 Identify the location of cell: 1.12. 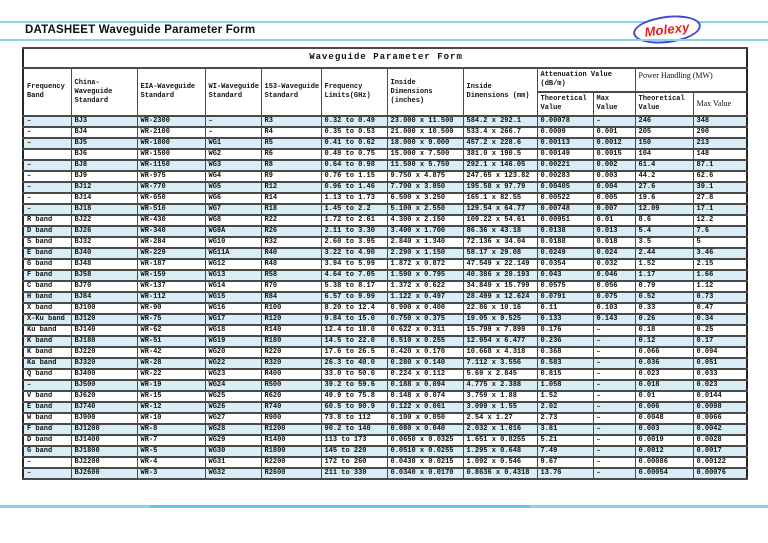
(720, 287).